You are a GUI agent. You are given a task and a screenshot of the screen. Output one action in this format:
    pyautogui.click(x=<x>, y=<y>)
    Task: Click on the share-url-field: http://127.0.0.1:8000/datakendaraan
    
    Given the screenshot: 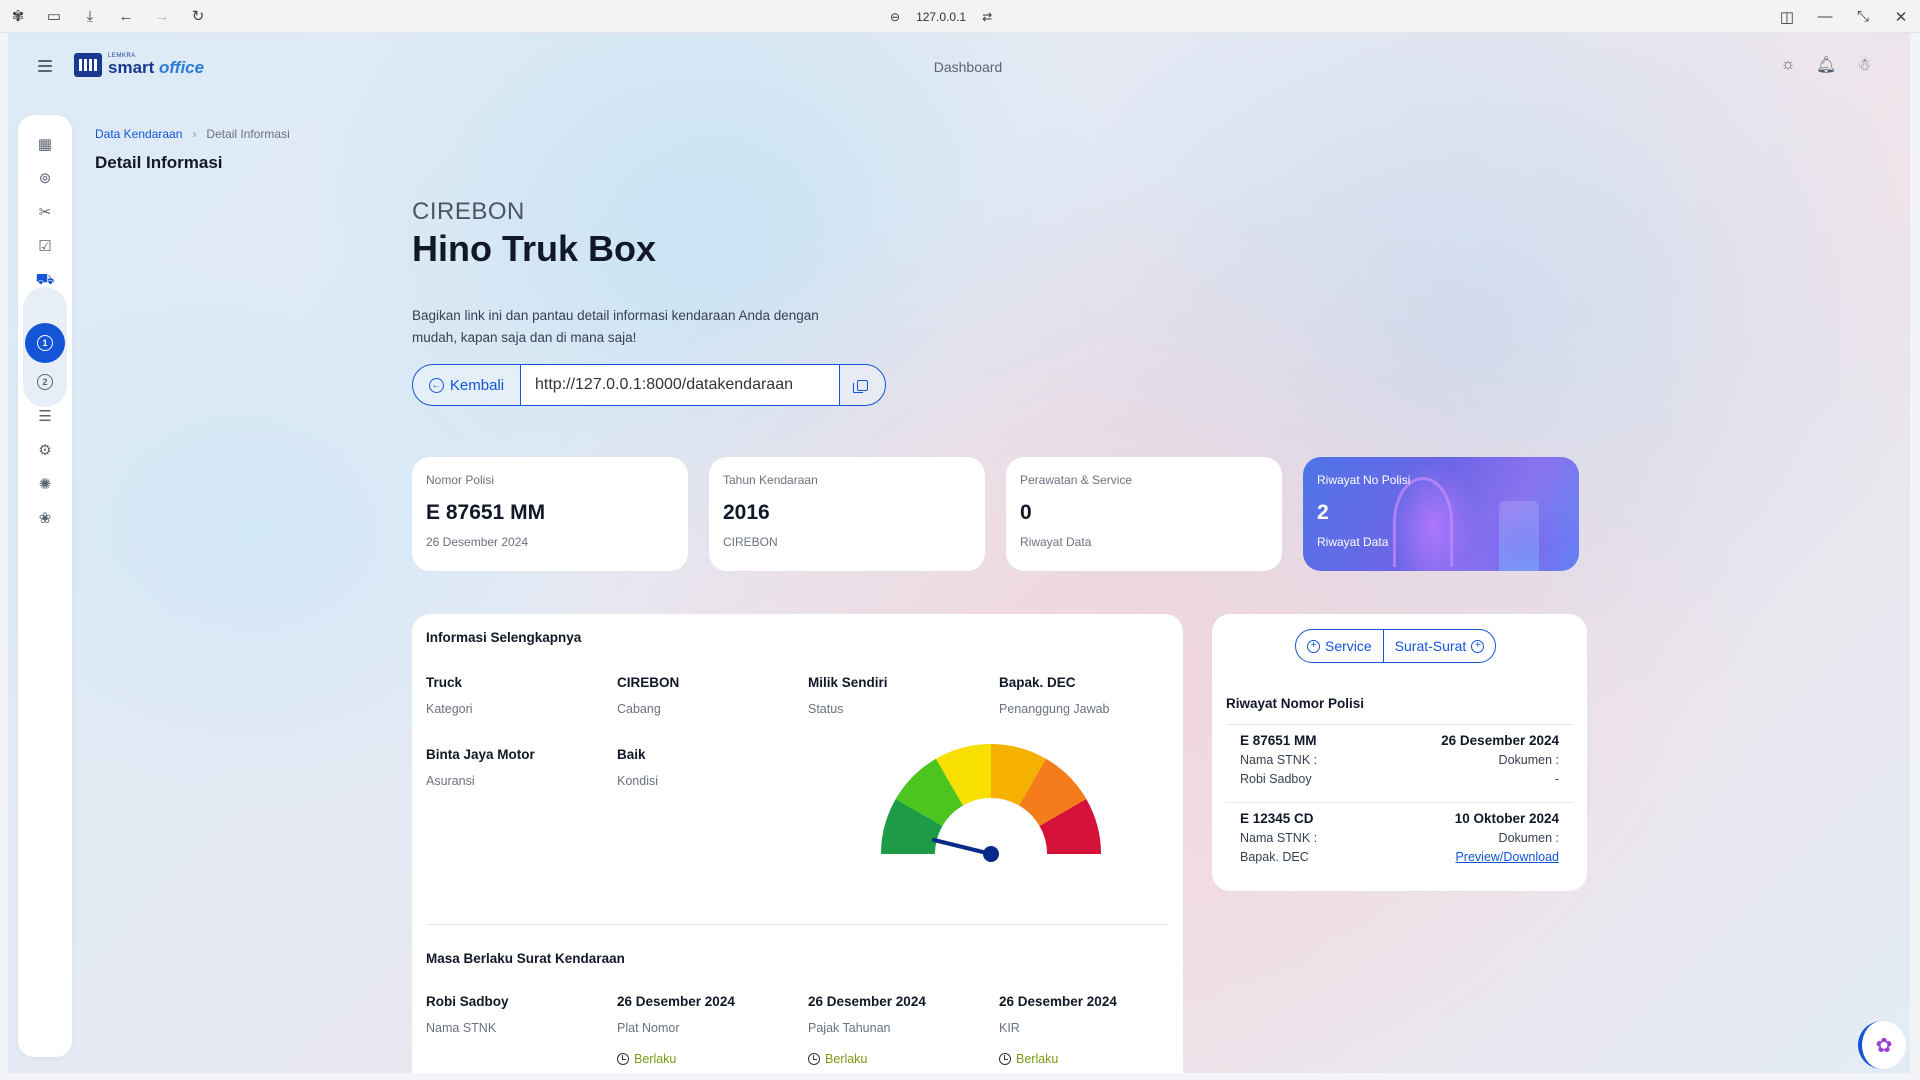 What is the action you would take?
    pyautogui.click(x=680, y=385)
    